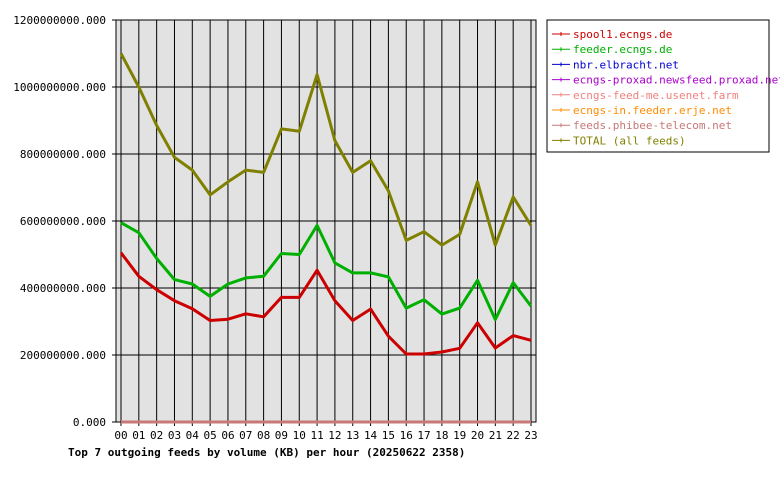  What do you see at coordinates (334, 435) in the screenshot?
I see `x-tick-label: 12` at bounding box center [334, 435].